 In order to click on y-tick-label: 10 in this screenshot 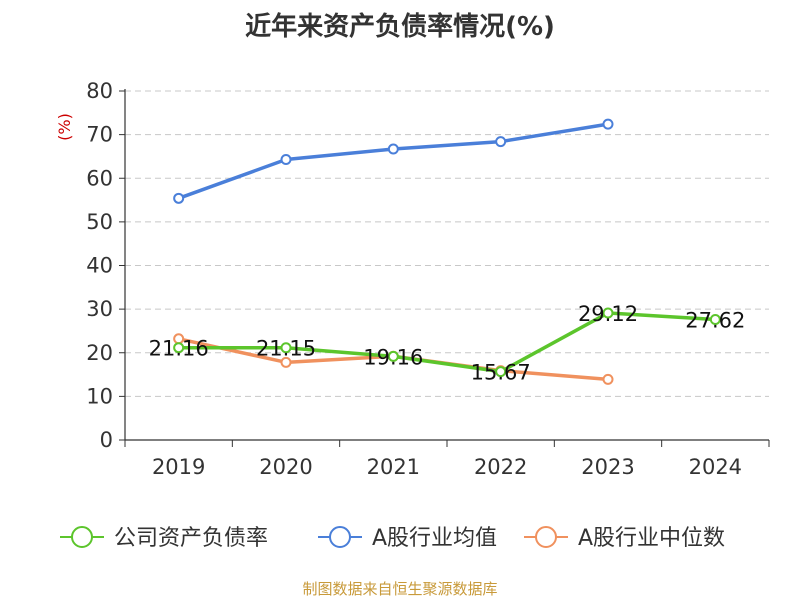, I will do `click(99, 396)`.